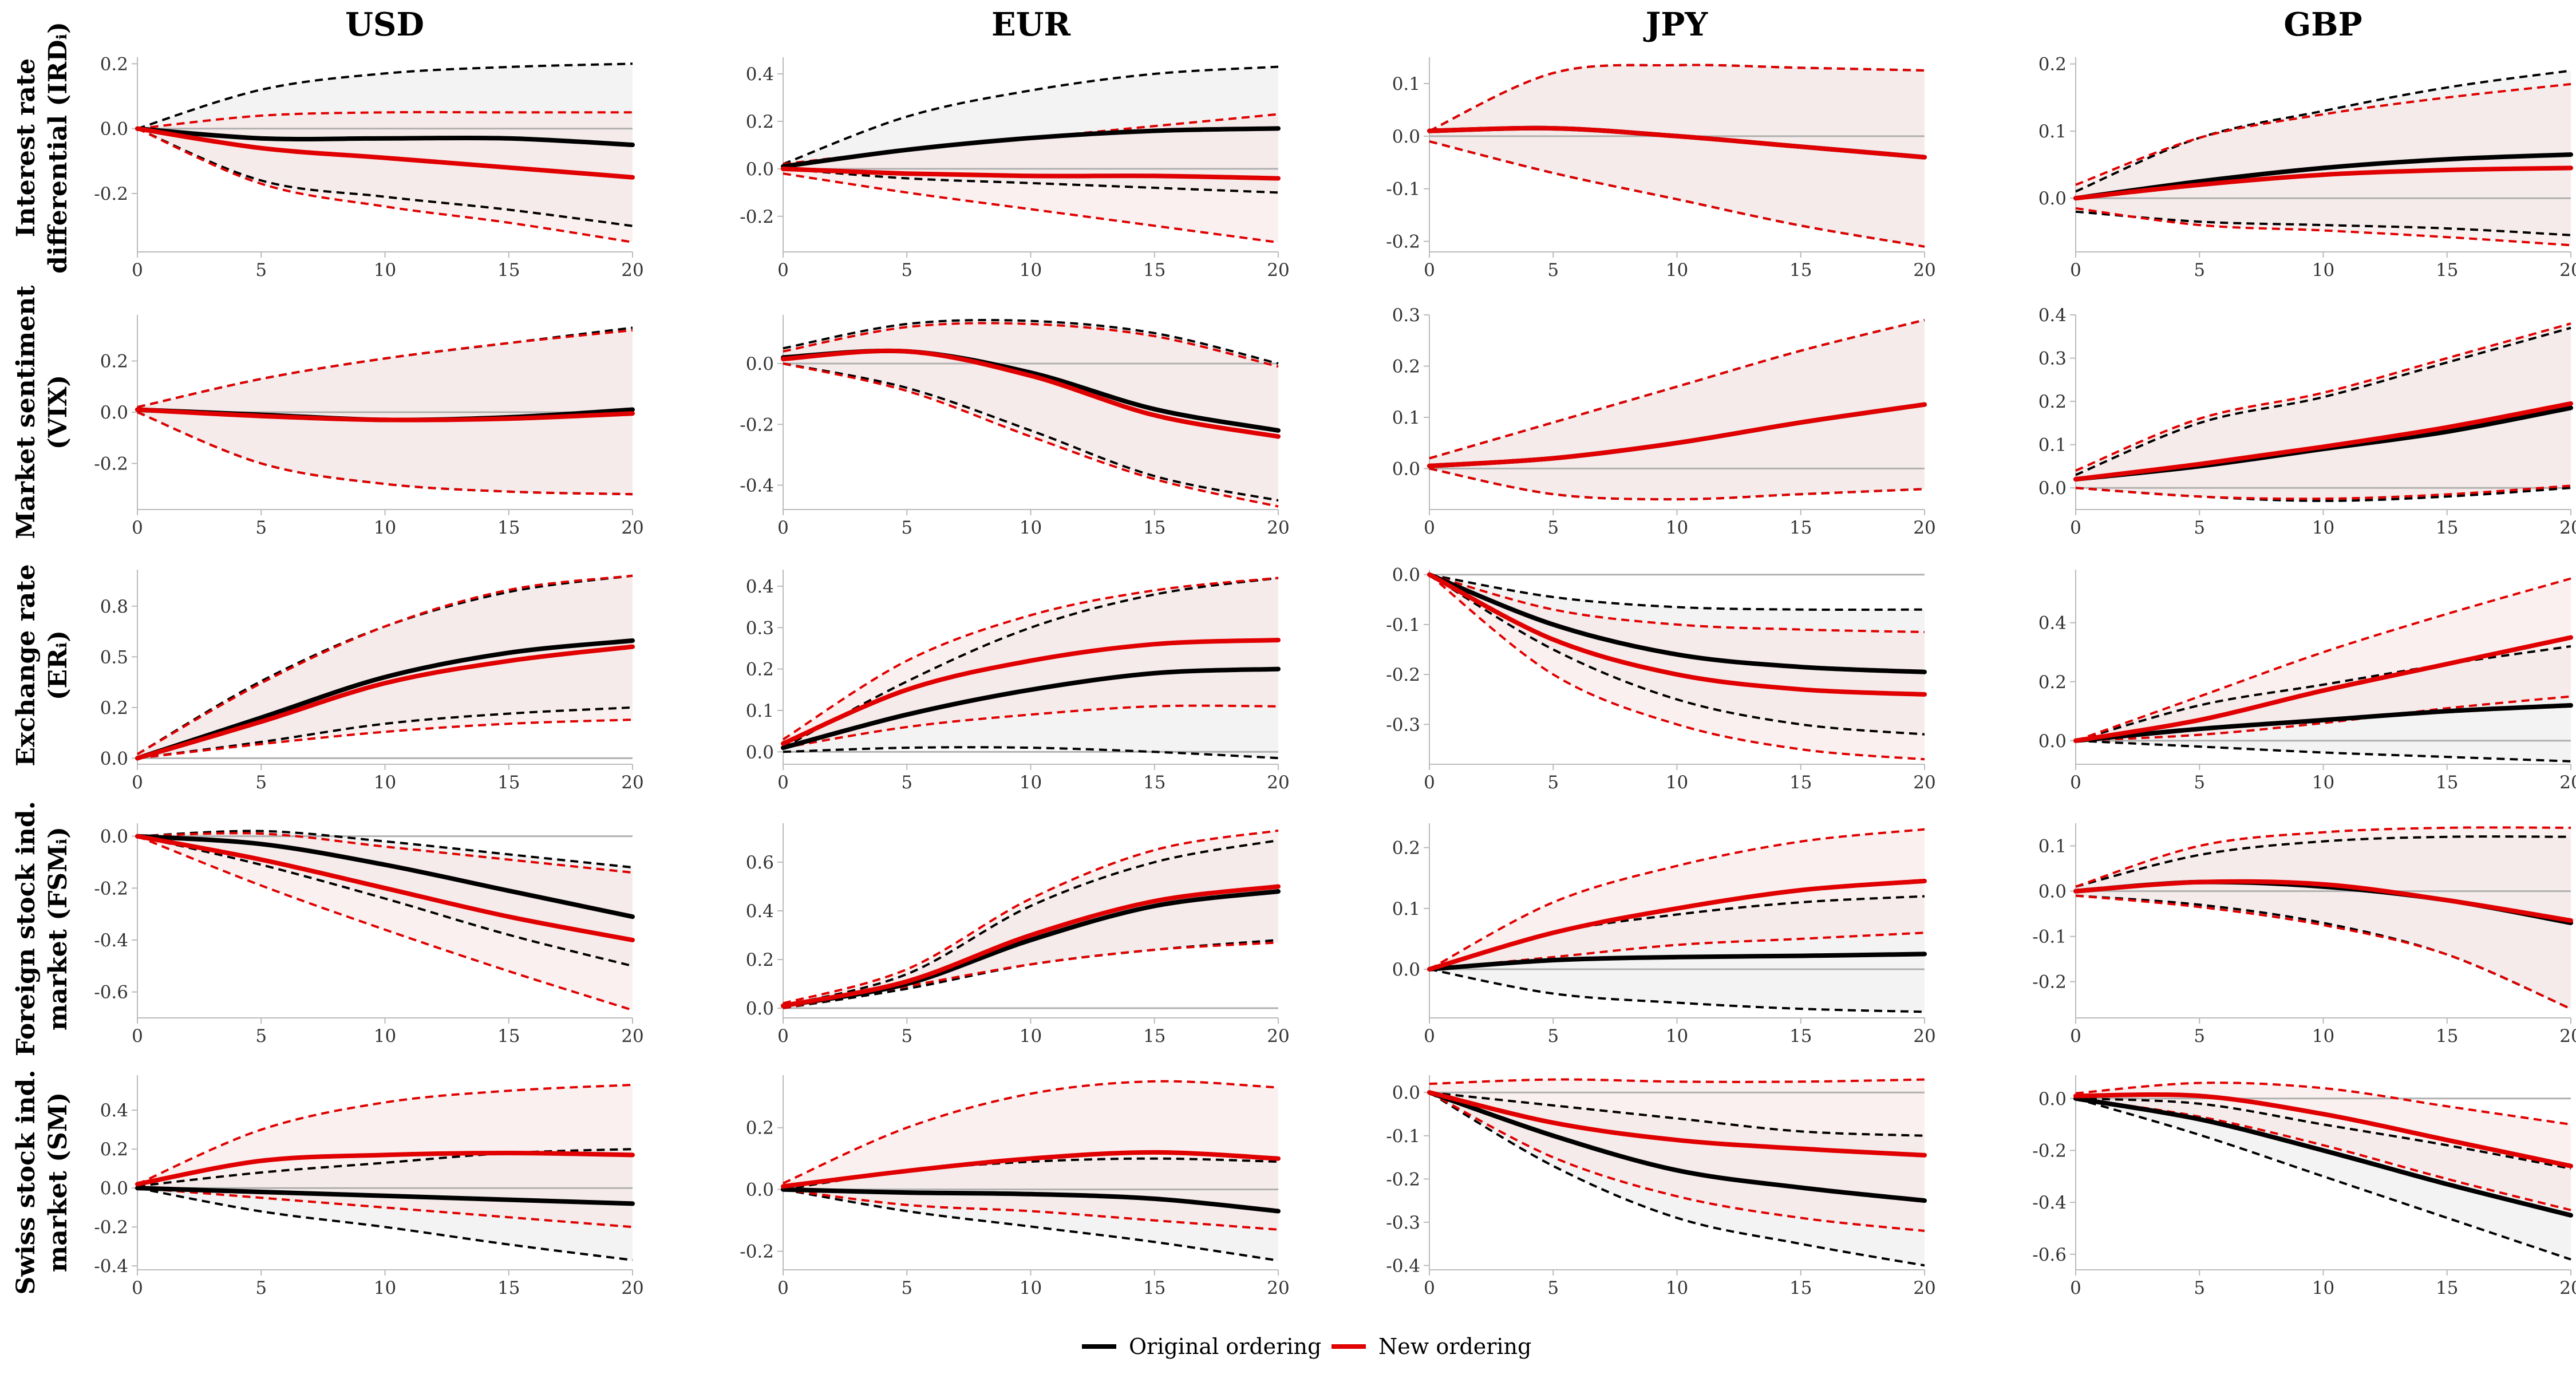 Image resolution: width=2576 pixels, height=1374 pixels. What do you see at coordinates (2323, 918) in the screenshot?
I see `band-new-gbp-r3` at bounding box center [2323, 918].